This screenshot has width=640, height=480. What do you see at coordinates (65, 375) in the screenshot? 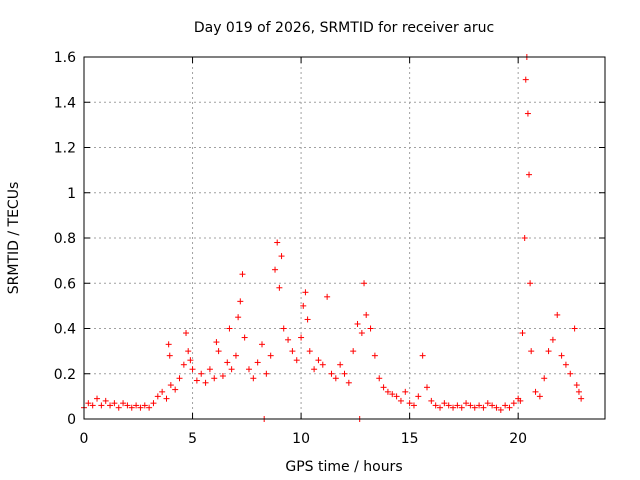
I see `y-tick-label: 0.2` at bounding box center [65, 375].